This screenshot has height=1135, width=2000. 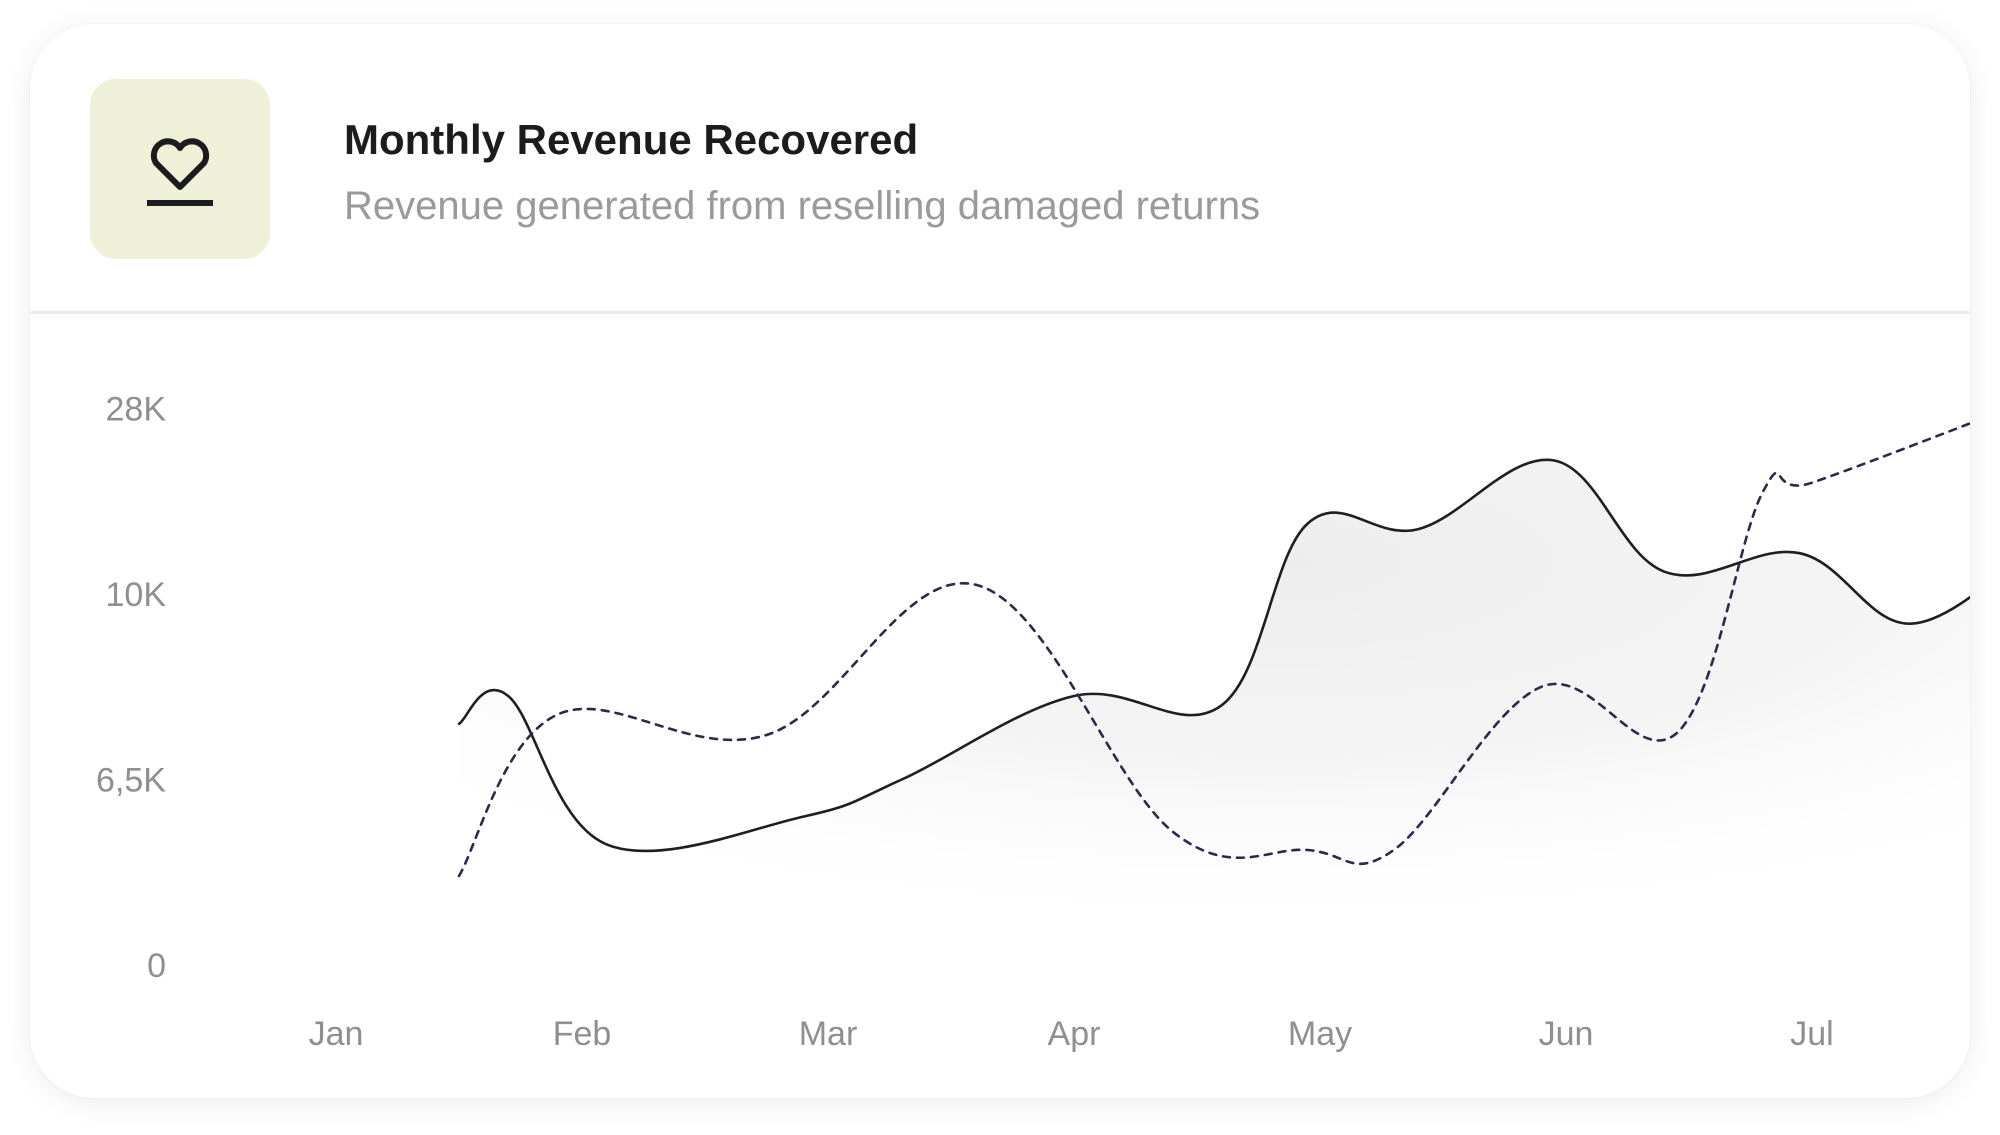 I want to click on x-tick-label: May, so click(x=1320, y=1034).